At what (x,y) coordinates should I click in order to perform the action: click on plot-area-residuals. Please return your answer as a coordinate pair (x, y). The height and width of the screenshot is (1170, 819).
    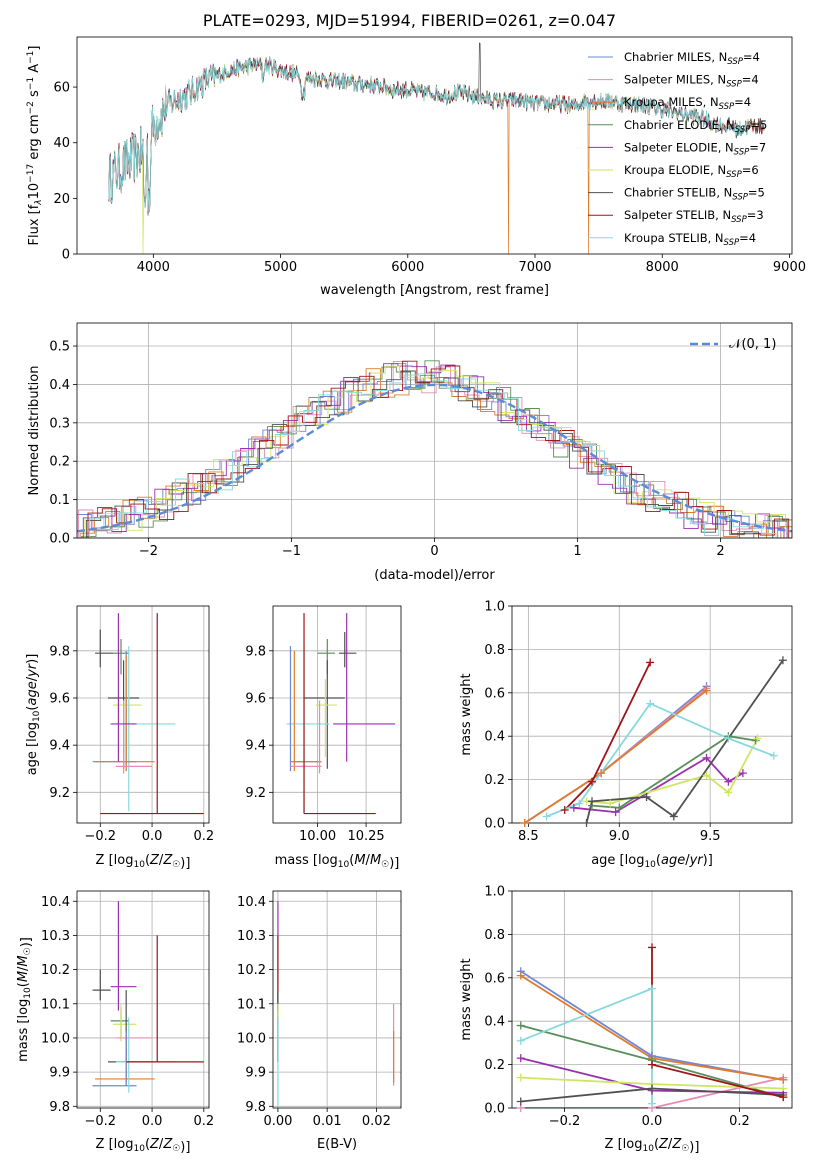
    Looking at the image, I should click on (434, 449).